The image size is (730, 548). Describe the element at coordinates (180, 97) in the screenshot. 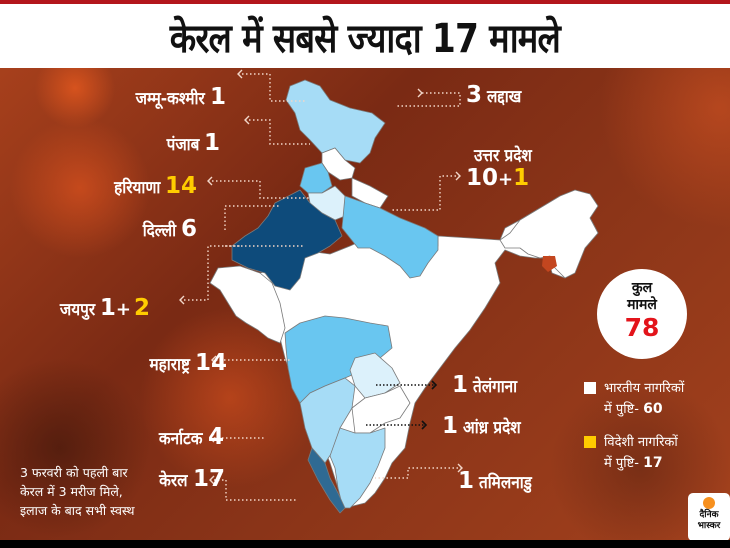

I see `label-jammu-kashmir: जम्मू-कश्मीर 1` at that location.